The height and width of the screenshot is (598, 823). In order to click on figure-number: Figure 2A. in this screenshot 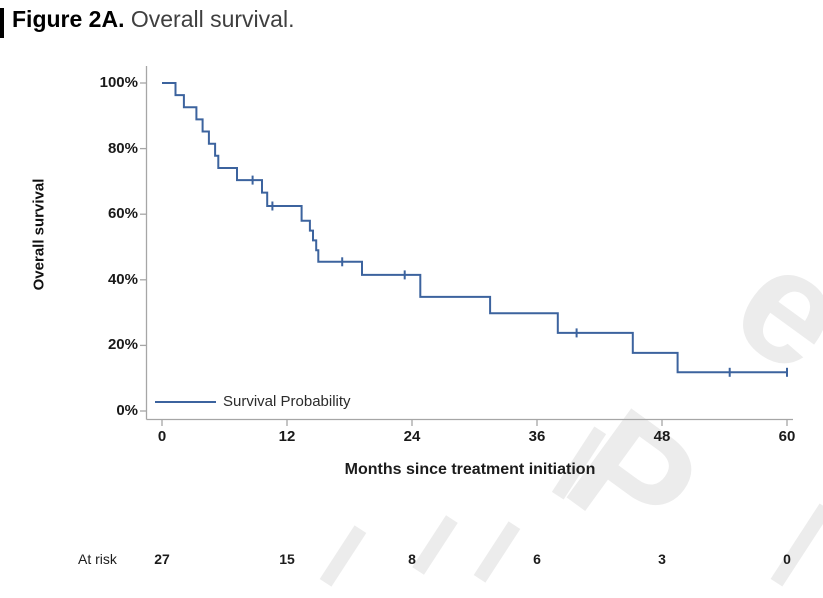, I will do `click(68, 19)`.